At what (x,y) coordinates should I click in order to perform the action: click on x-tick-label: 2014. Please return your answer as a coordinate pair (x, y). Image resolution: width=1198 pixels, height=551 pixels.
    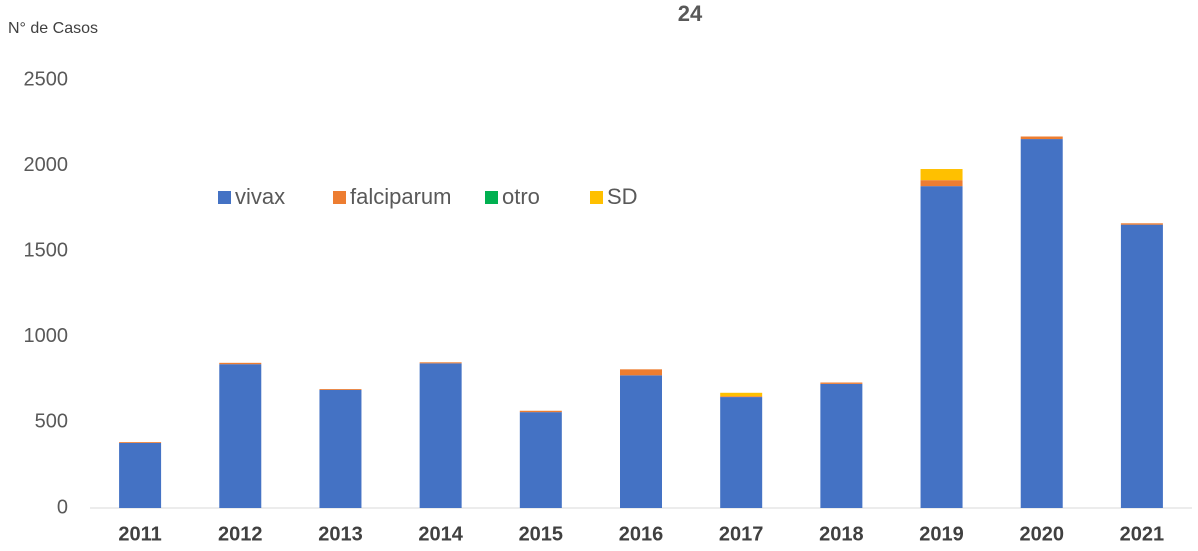
    Looking at the image, I should click on (440, 534).